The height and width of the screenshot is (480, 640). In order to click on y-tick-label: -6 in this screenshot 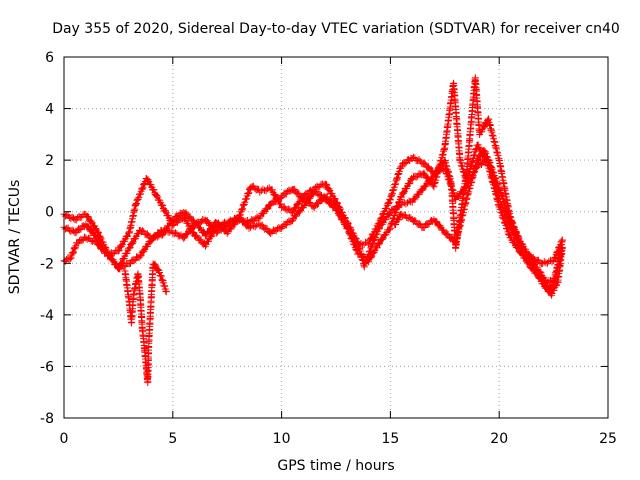, I will do `click(47, 367)`.